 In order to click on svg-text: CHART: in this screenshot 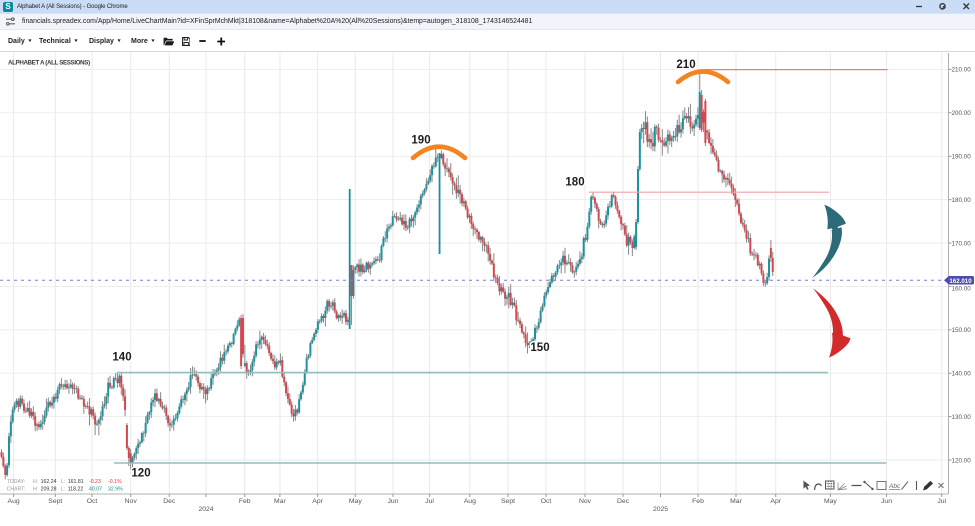, I will do `click(16, 490)`.